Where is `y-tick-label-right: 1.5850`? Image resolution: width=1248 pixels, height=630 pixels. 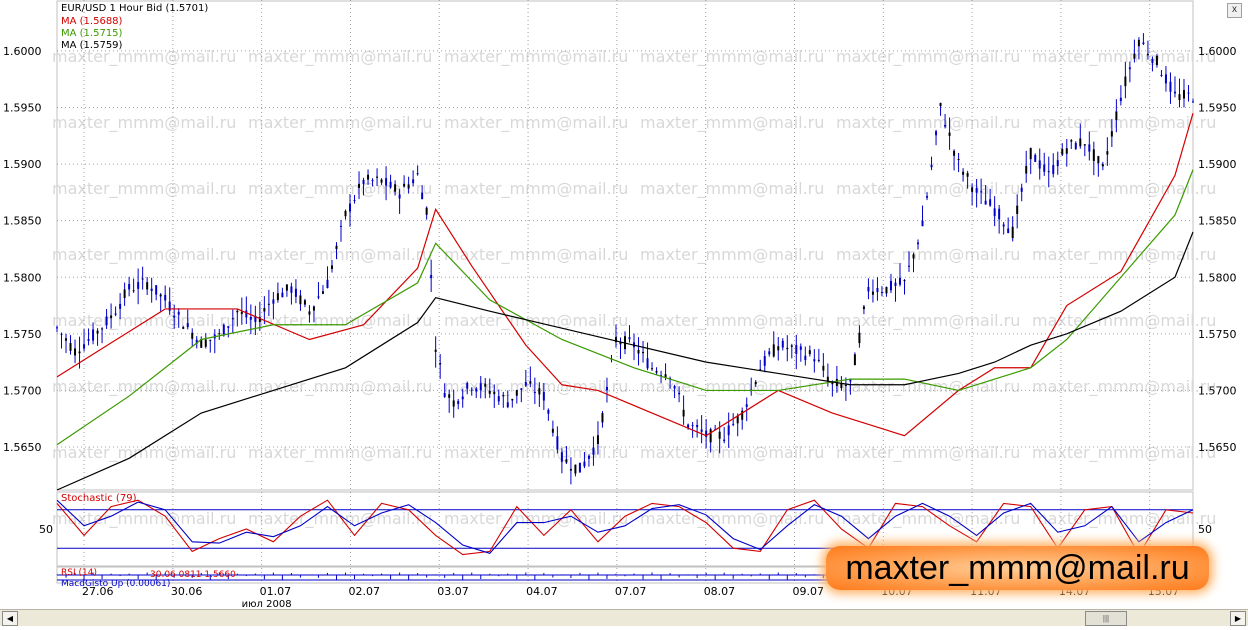
y-tick-label-right: 1.5850 is located at coordinates (1217, 221).